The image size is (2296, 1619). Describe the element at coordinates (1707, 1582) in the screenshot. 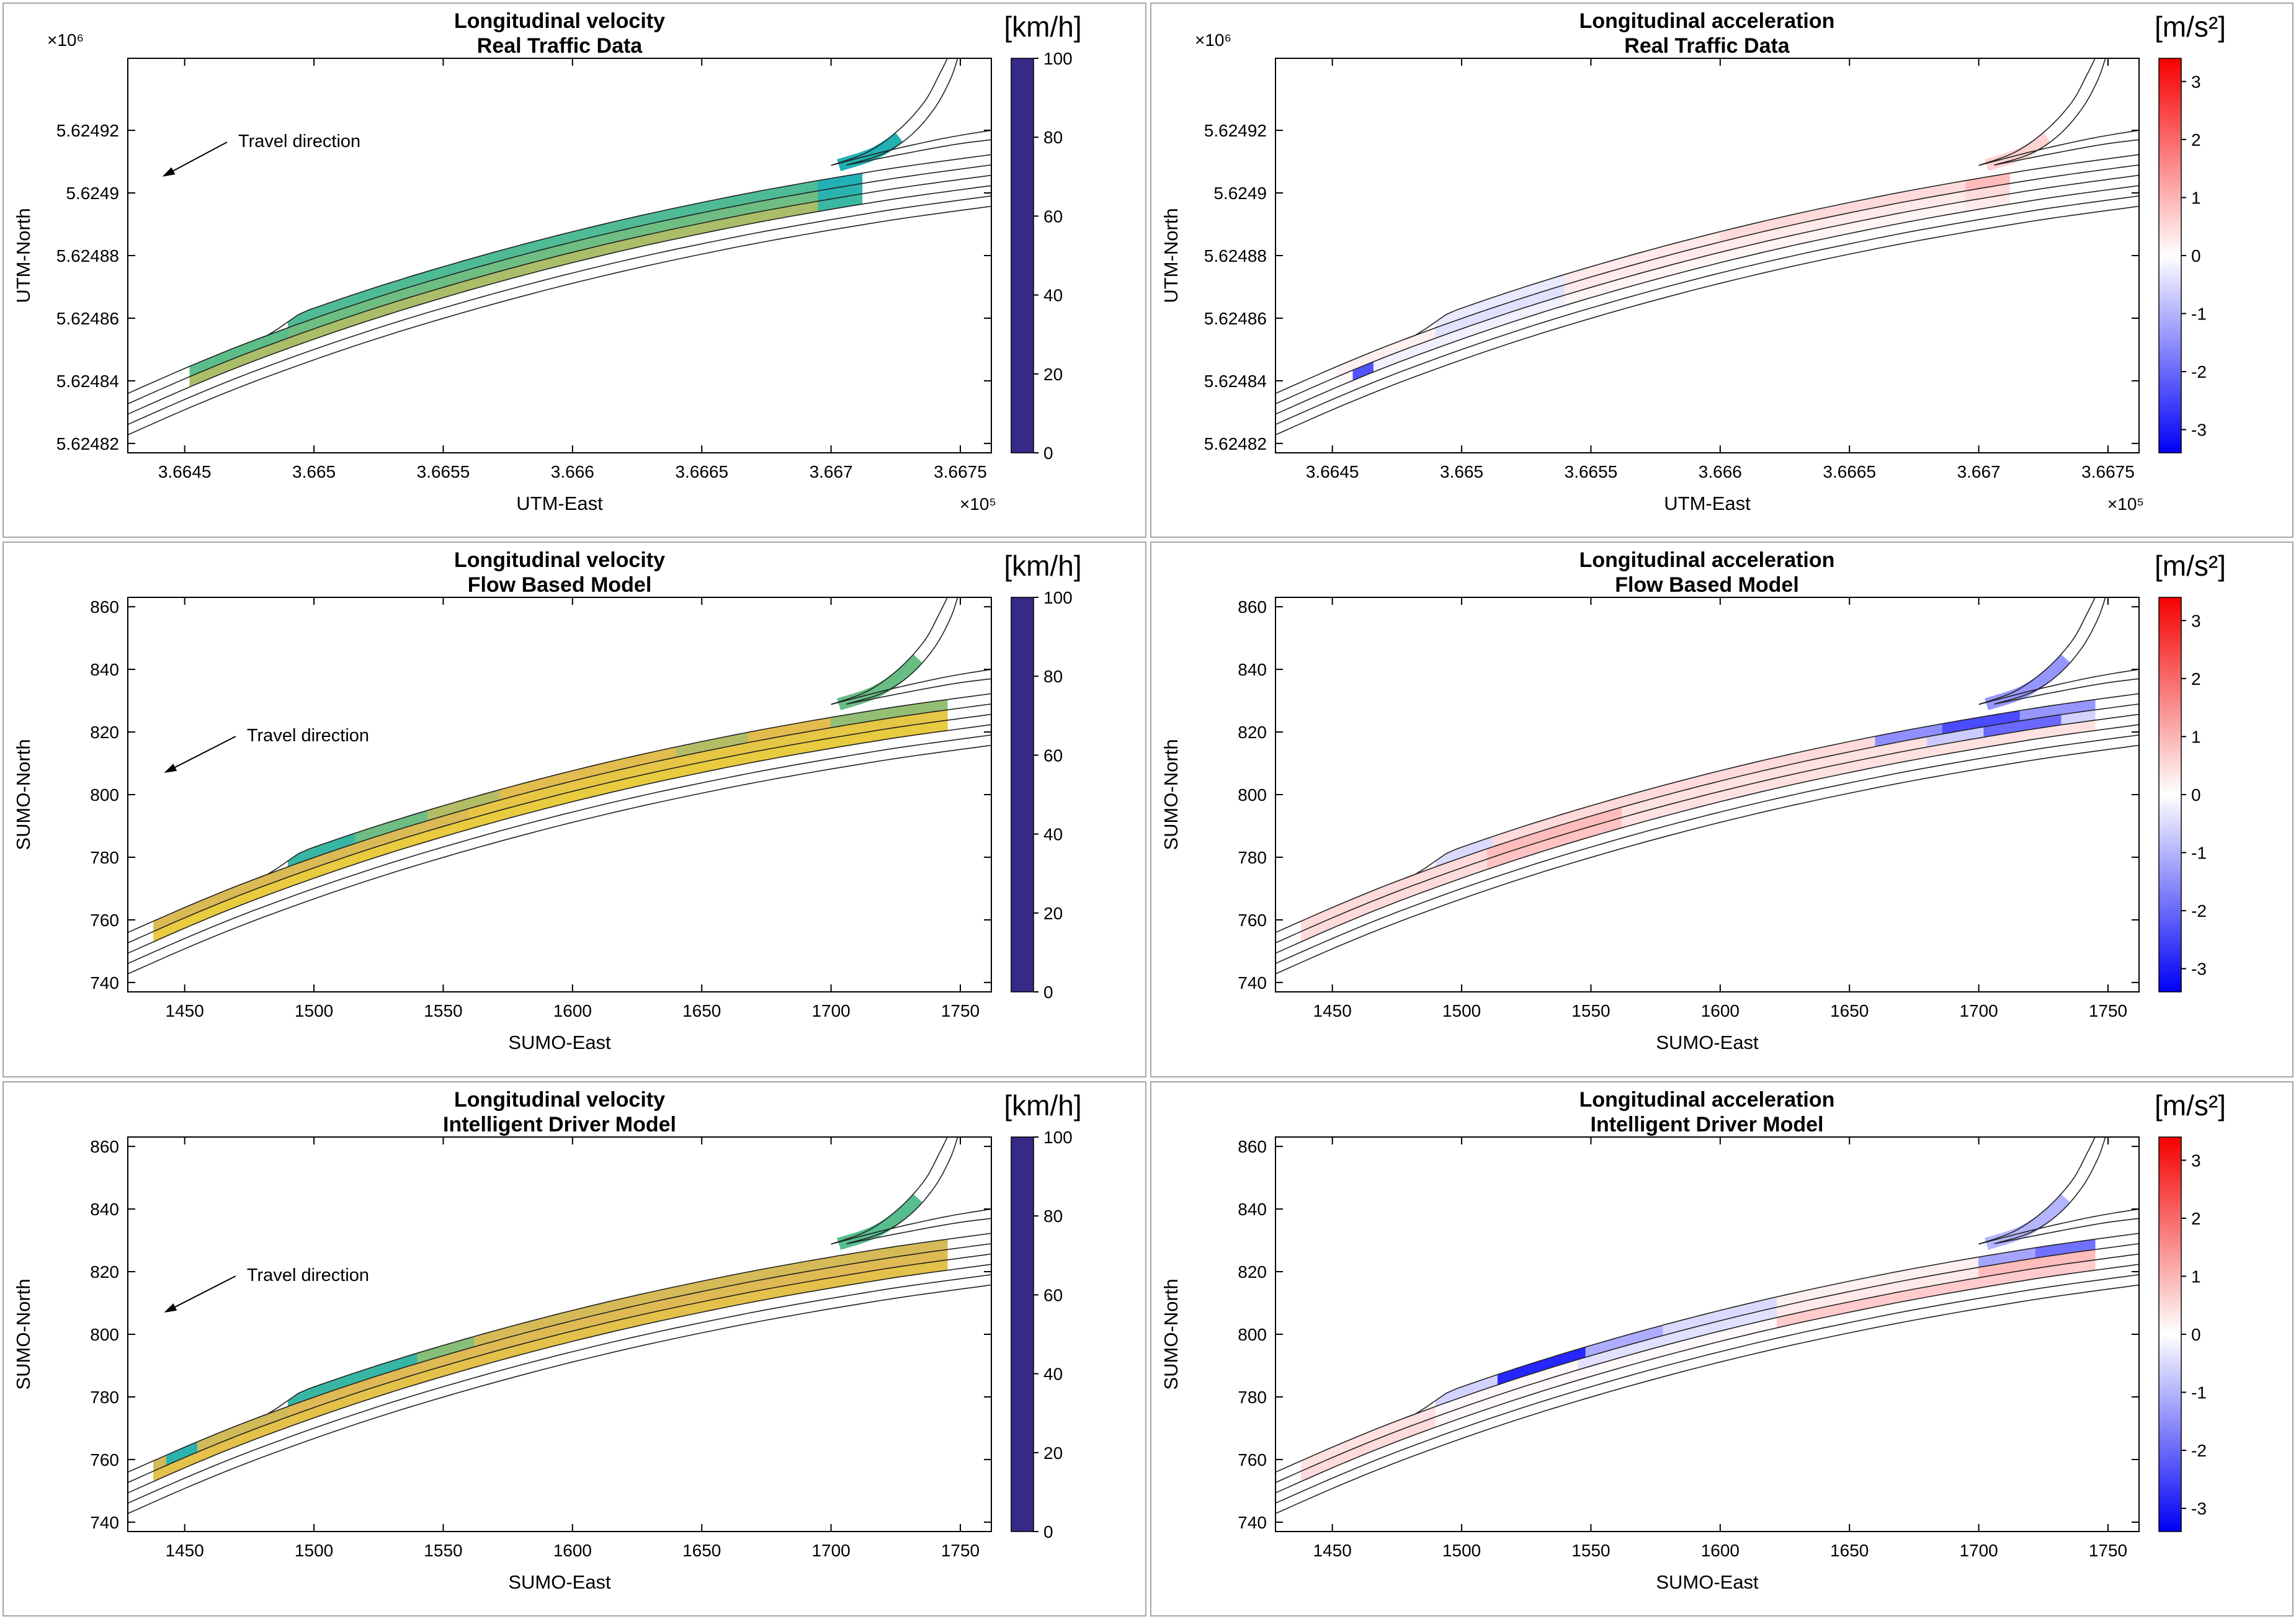

I see `x-axis-label: SUMO-East` at that location.